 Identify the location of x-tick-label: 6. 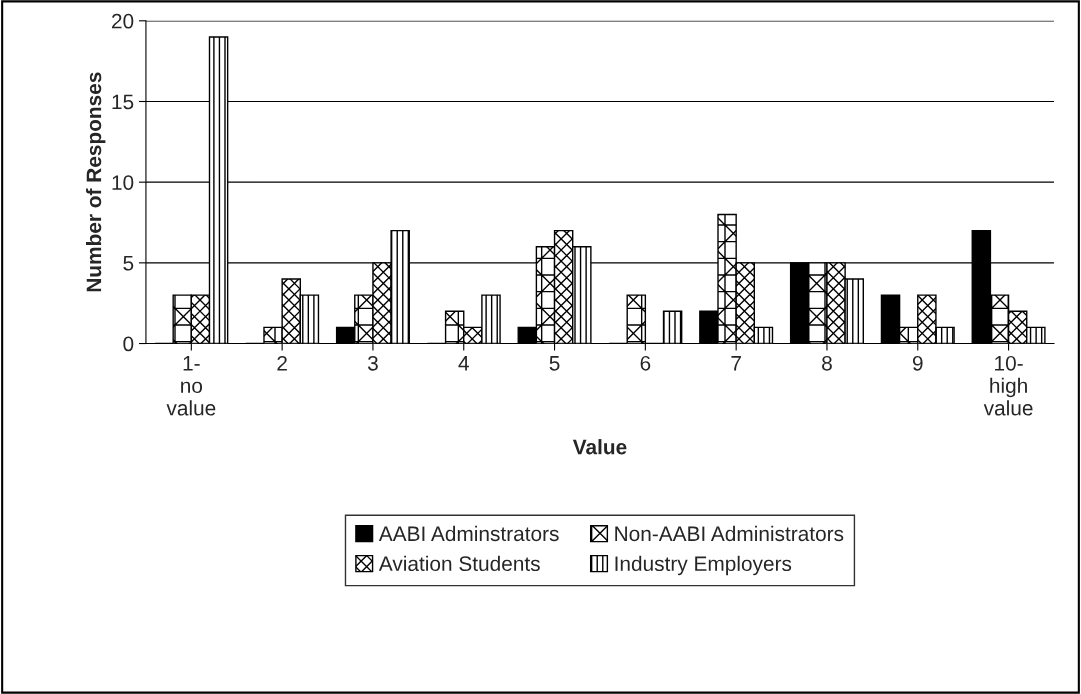
(645, 363).